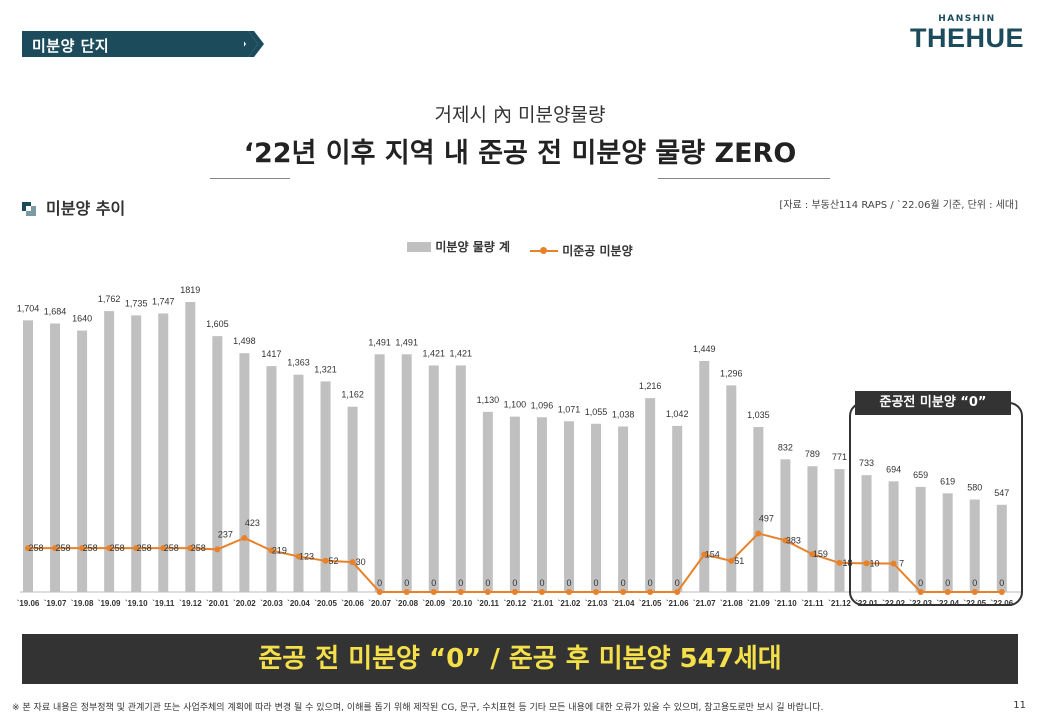  I want to click on bar-value-label: 733, so click(866, 463).